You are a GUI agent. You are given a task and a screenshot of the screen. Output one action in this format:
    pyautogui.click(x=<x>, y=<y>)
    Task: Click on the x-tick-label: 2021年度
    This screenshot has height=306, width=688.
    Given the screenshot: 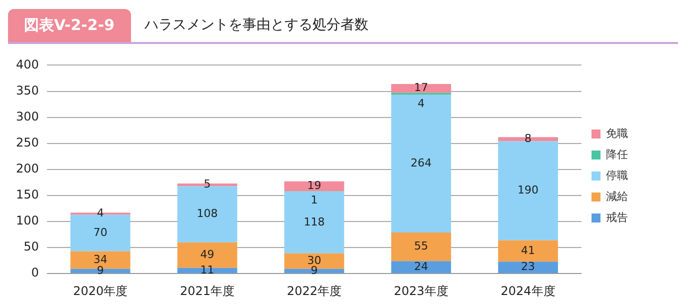 What is the action you would take?
    pyautogui.click(x=207, y=291)
    